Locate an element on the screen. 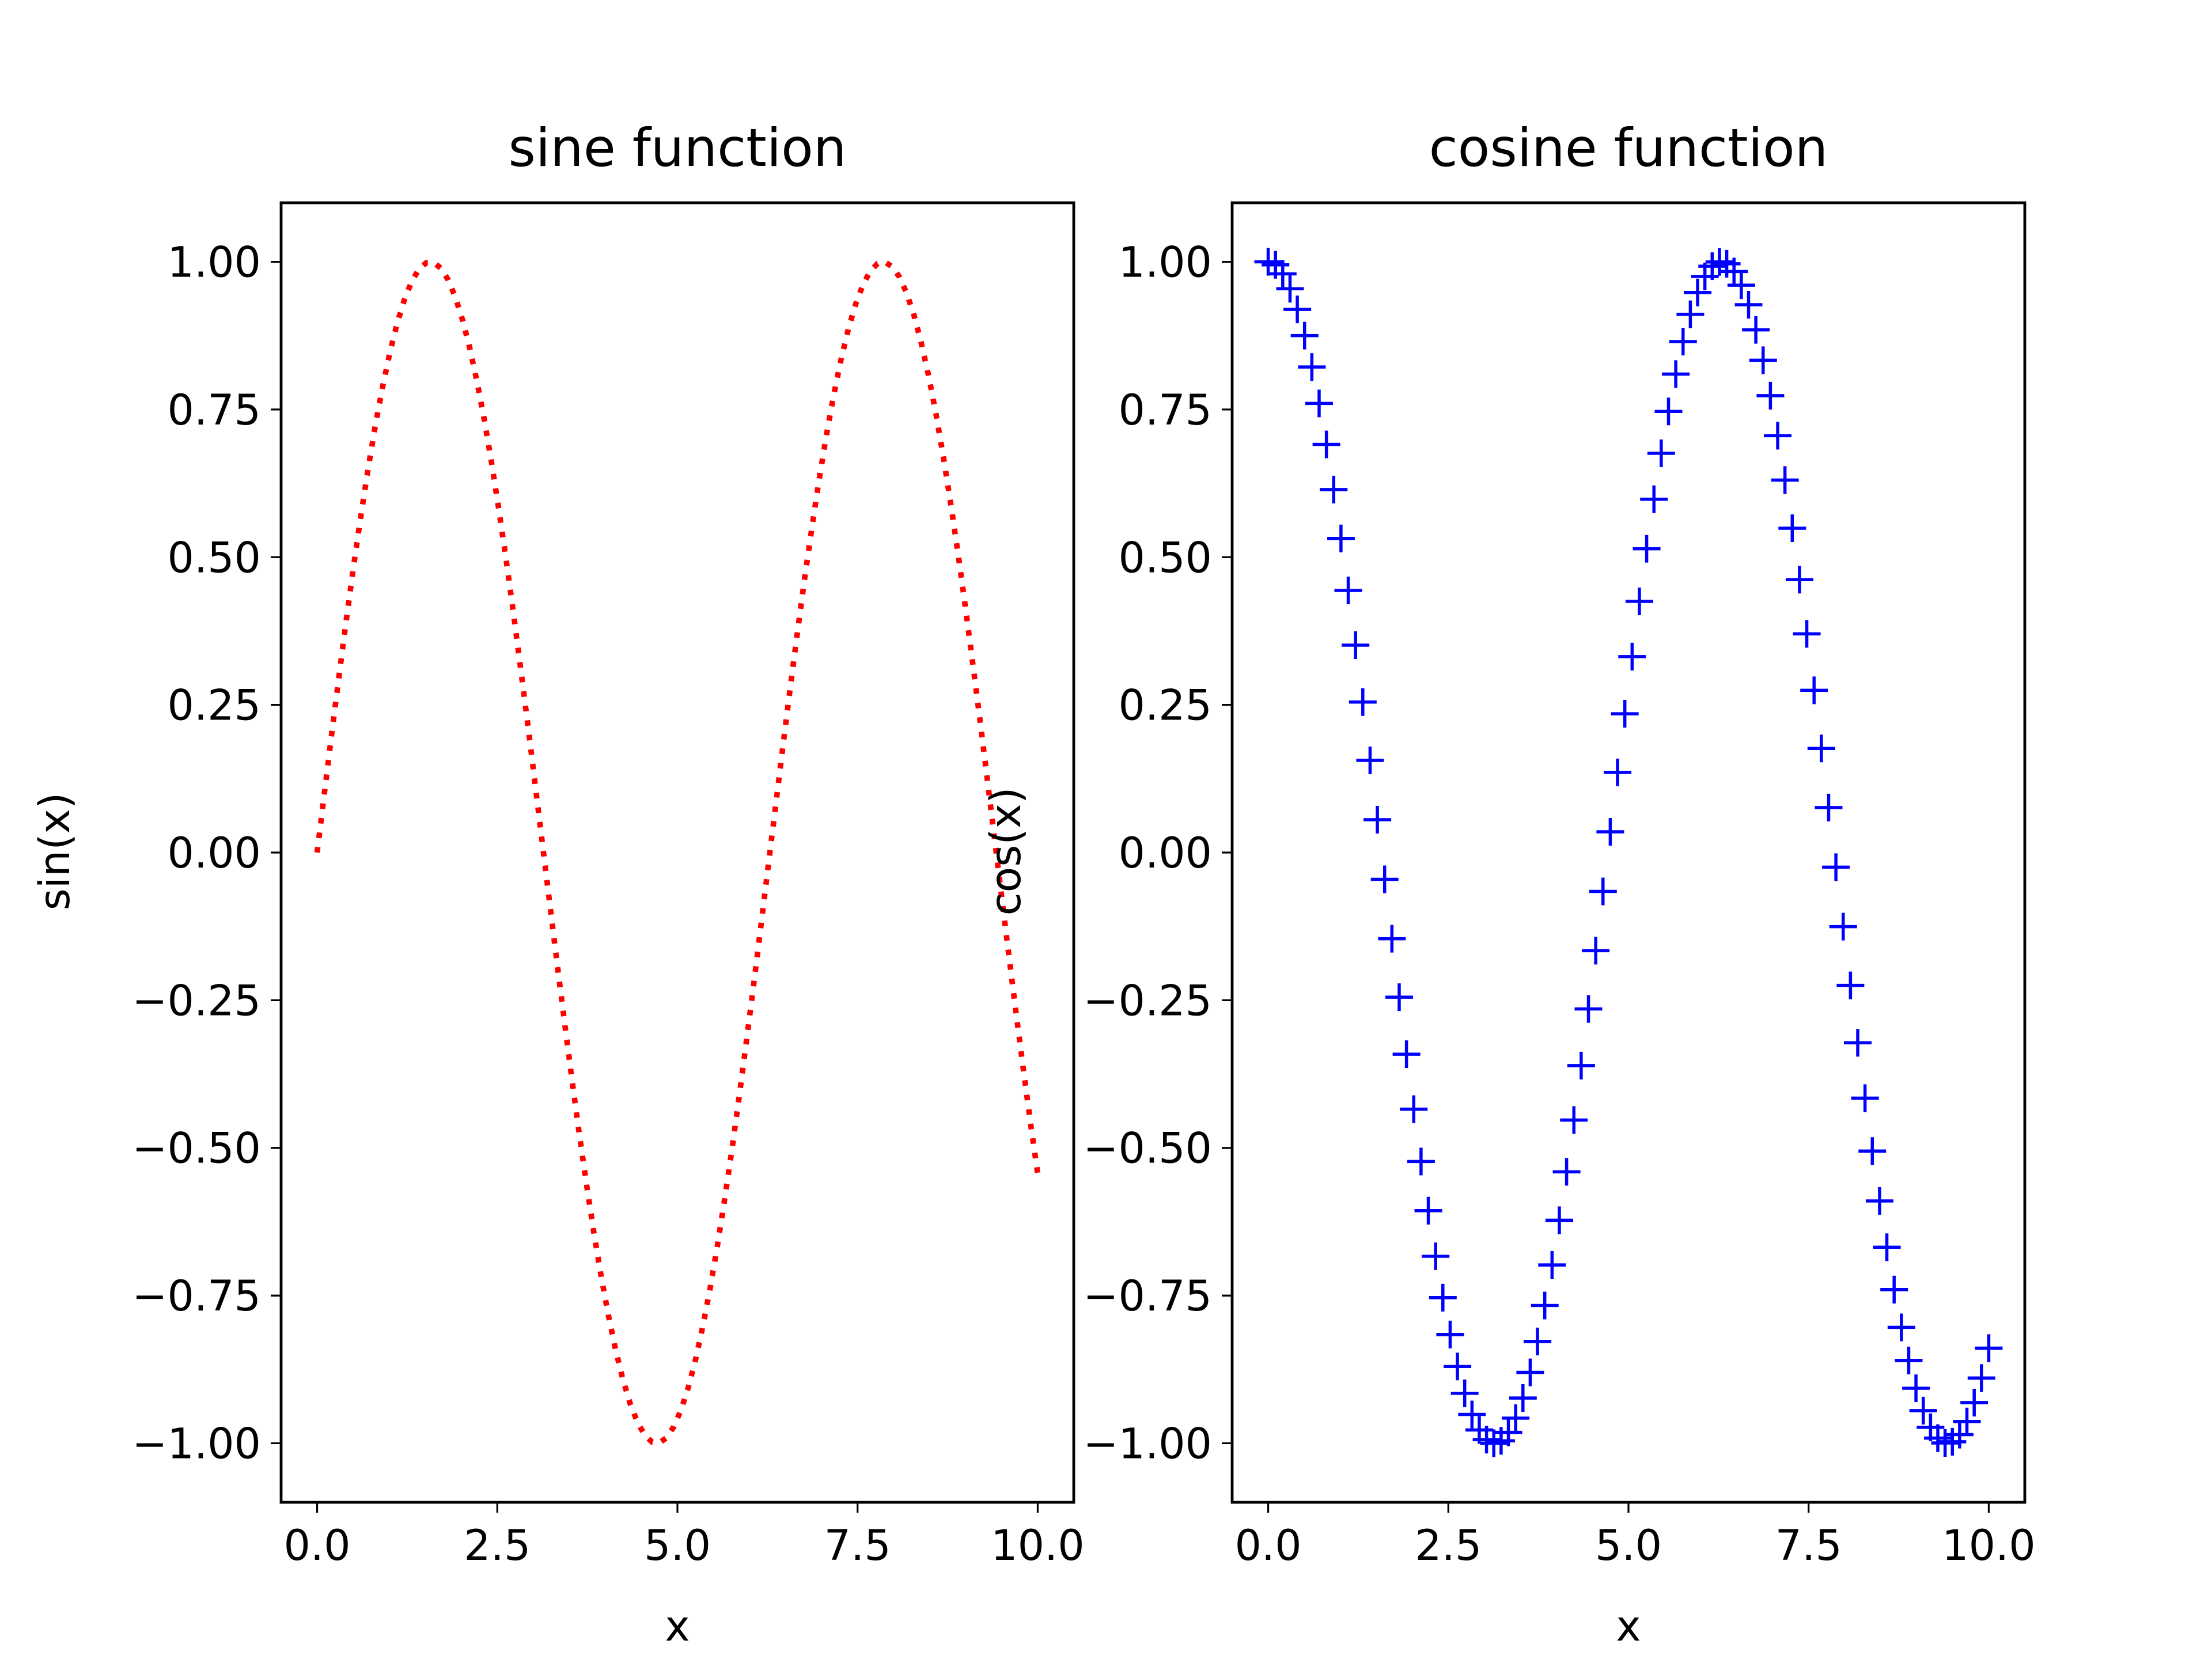  sine-x-tick-label: 7.5 is located at coordinates (857, 1545).